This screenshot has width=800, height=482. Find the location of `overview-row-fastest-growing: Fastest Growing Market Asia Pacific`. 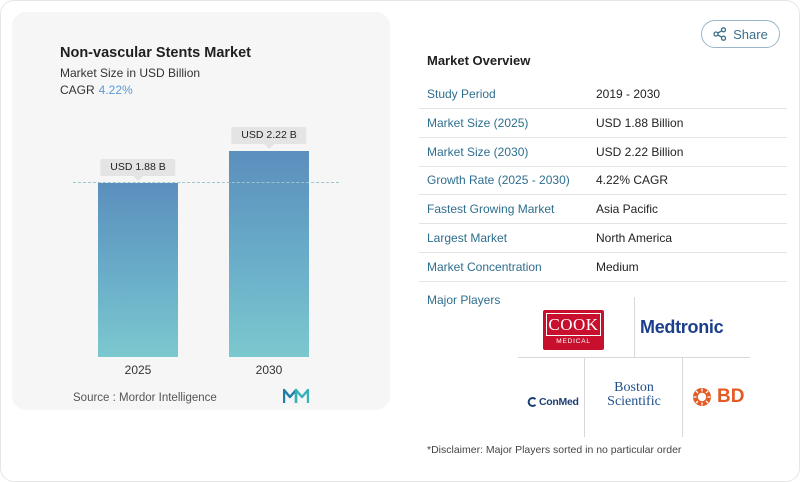

overview-row-fastest-growing: Fastest Growing Market Asia Pacific is located at coordinates (603, 209).